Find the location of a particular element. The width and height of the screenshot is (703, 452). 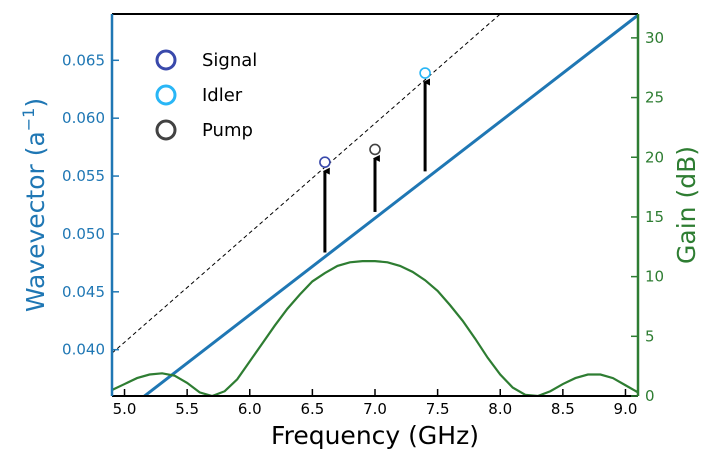

y-tick-label-right: 30 is located at coordinates (654, 38).